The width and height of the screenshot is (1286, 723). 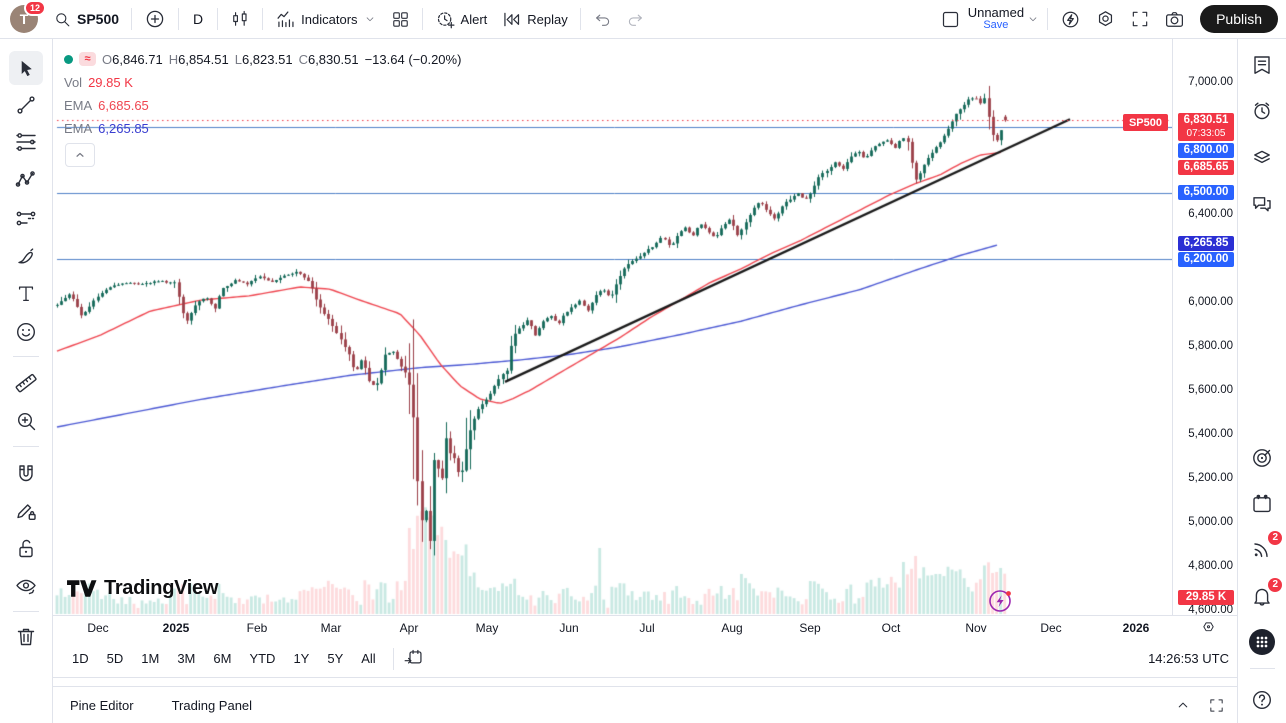 What do you see at coordinates (1051, 628) in the screenshot?
I see `time-label: Dec` at bounding box center [1051, 628].